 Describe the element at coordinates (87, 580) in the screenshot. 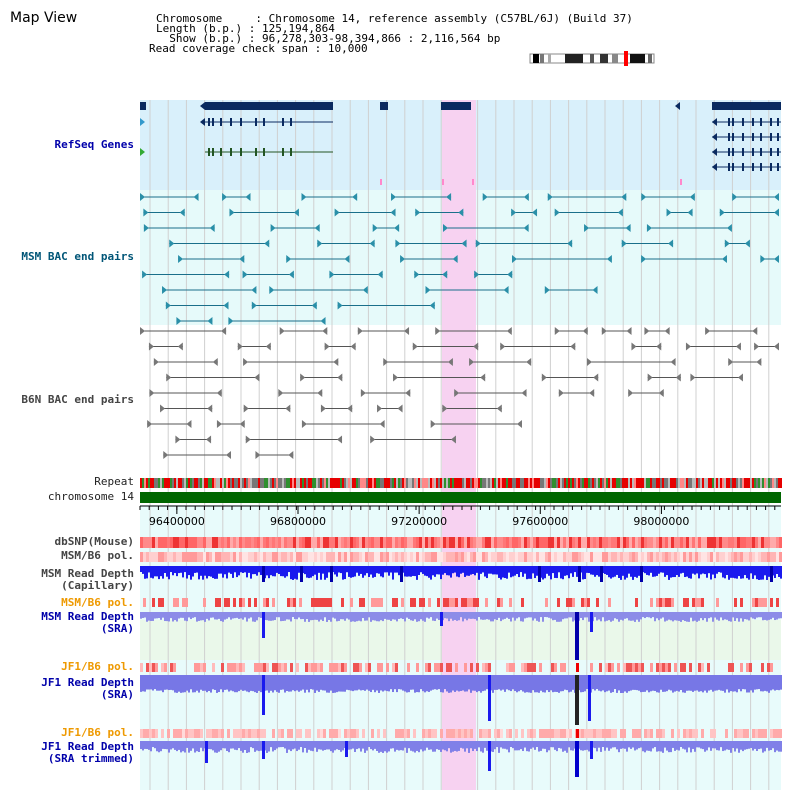

I see `label-msm-depth-capillary: MSM Read Depth (Capillary)` at that location.